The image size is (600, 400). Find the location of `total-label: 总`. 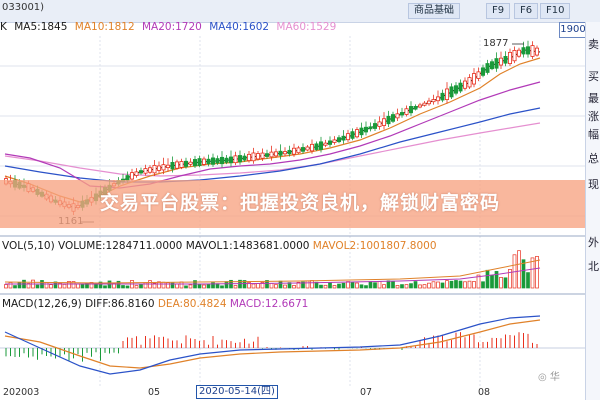

total-label: 总 is located at coordinates (593, 158).